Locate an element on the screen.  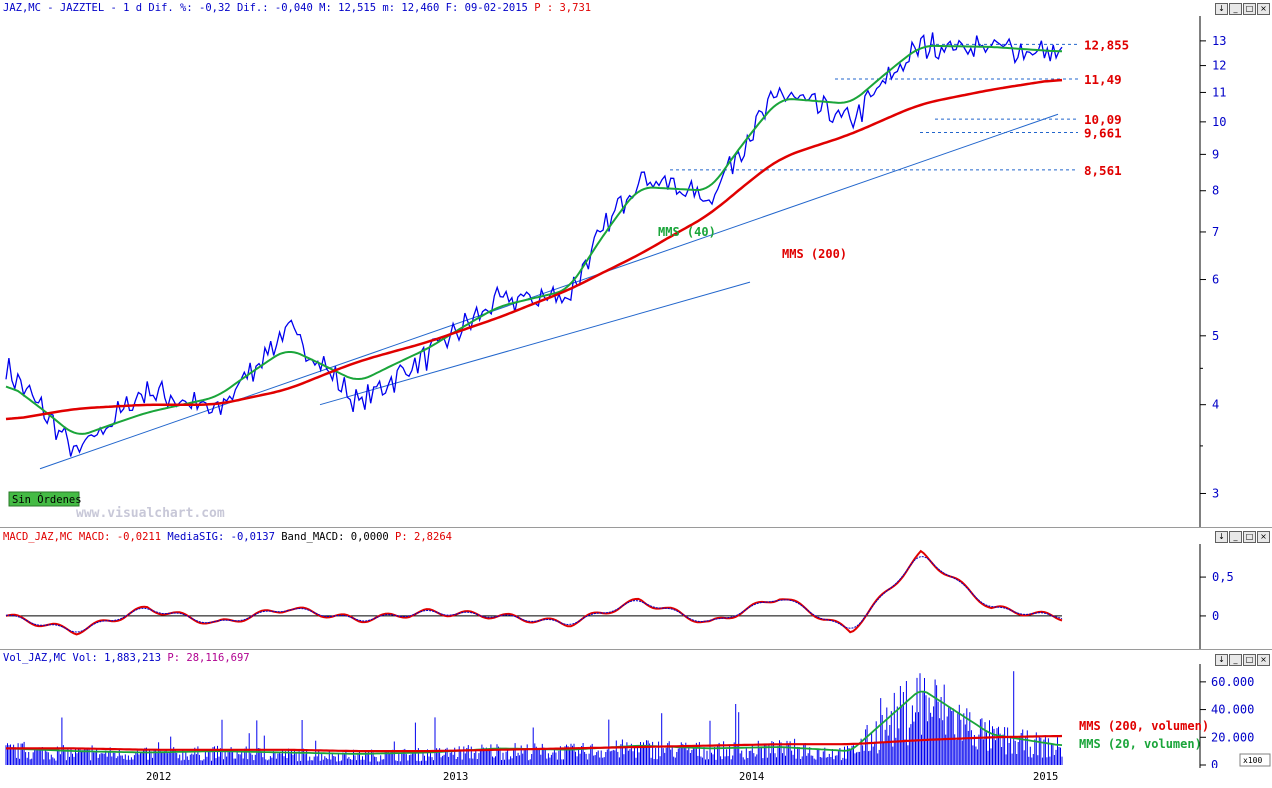
p-value: 3,731 is located at coordinates (575, 8).